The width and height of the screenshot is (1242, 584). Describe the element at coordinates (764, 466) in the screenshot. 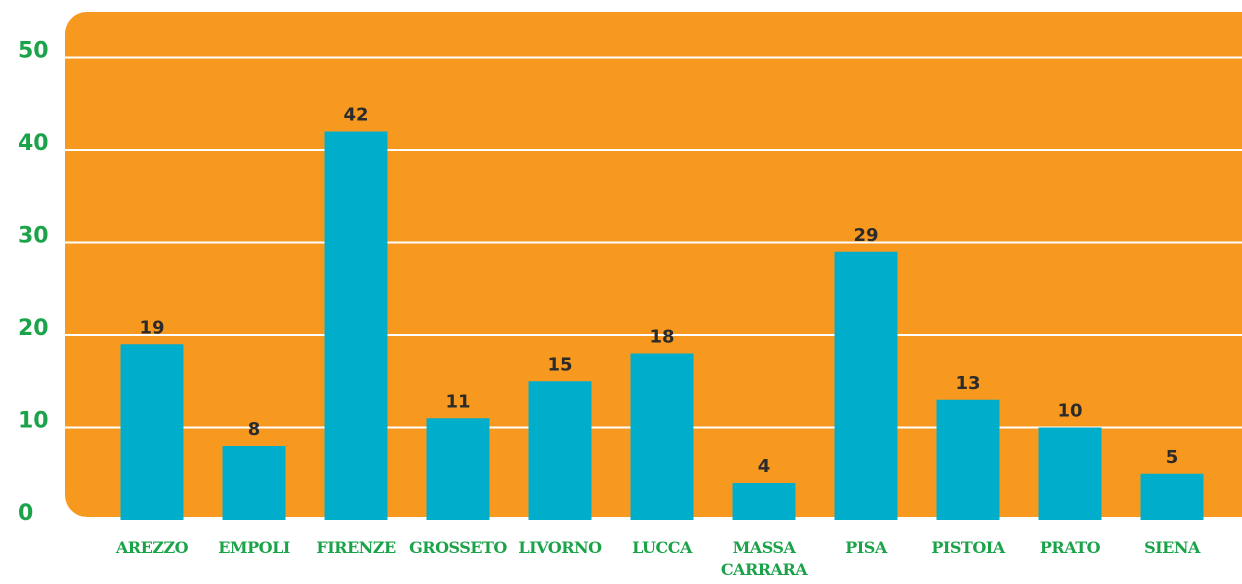

I see `value-label: 4` at that location.